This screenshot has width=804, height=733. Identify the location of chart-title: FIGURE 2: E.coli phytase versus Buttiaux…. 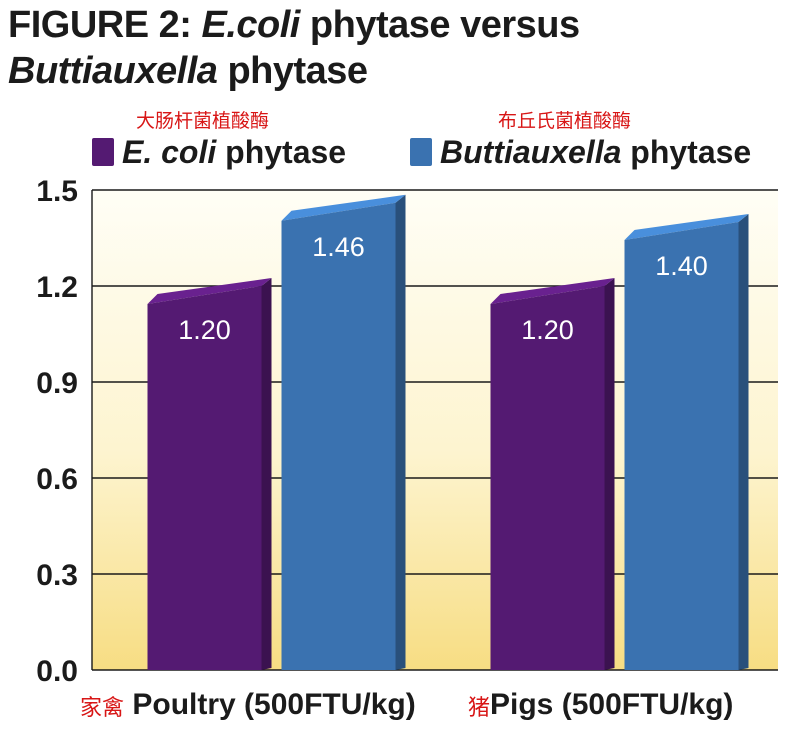
(294, 48).